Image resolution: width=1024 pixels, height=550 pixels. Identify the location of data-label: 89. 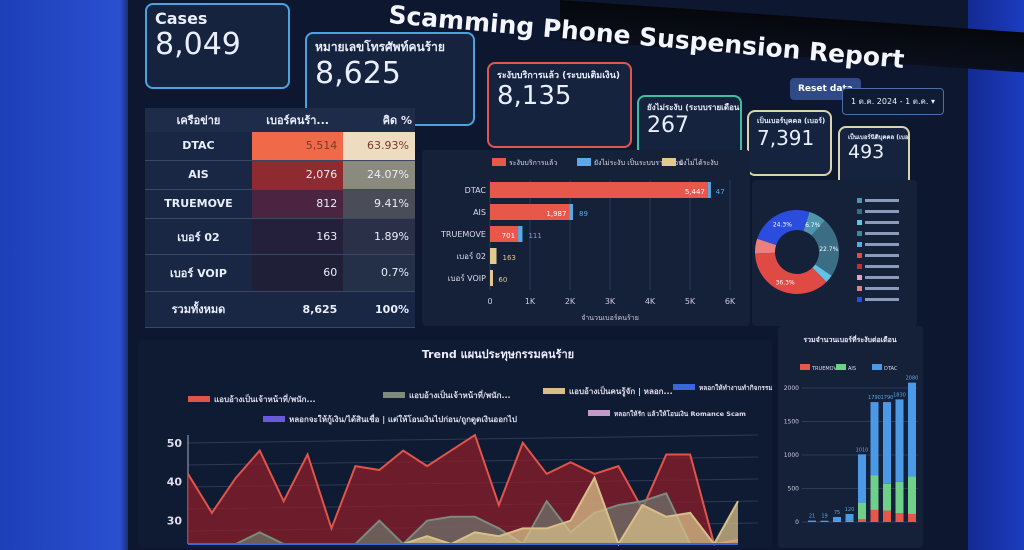
(583, 214).